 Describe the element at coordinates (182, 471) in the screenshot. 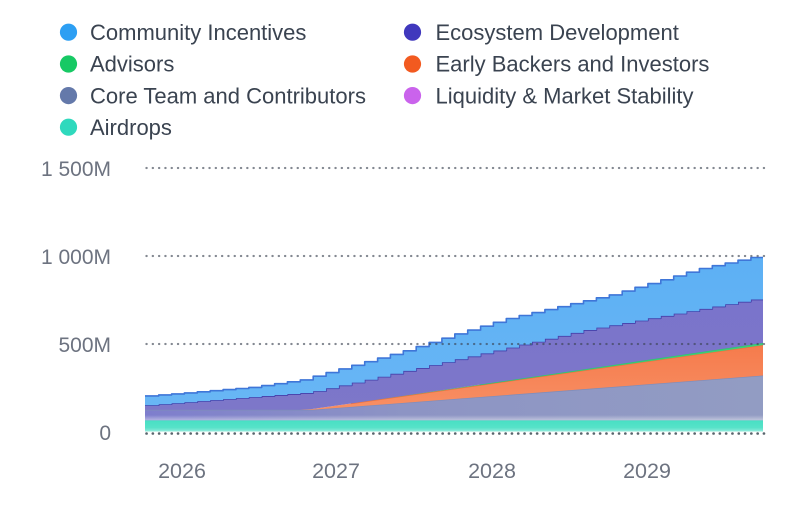

I see `svg-text: 2026` at that location.